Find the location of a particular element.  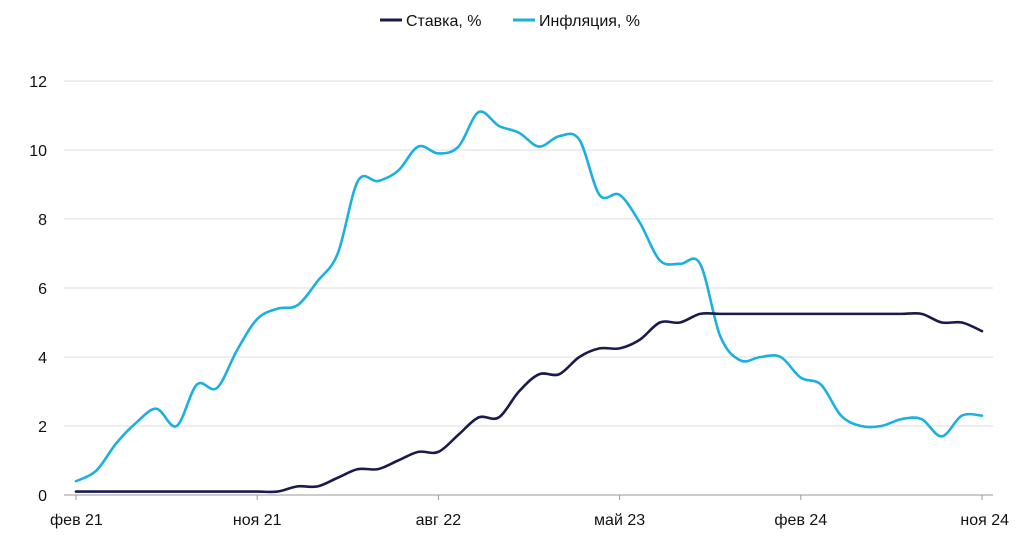

legend-label-rate: Ставка, % is located at coordinates (443, 21).